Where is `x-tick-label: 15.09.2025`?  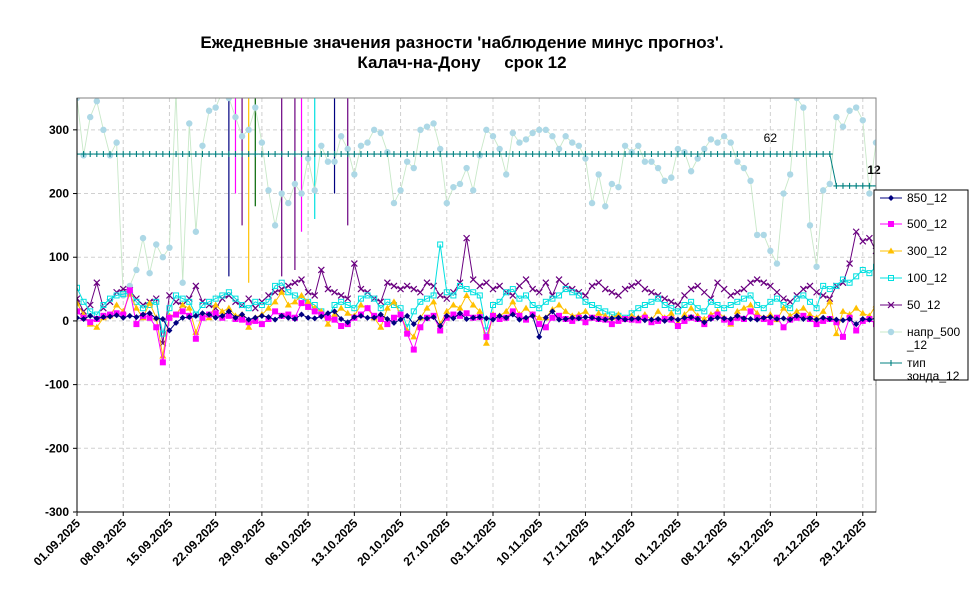
x-tick-label: 15.09.2025 is located at coordinates (149, 542).